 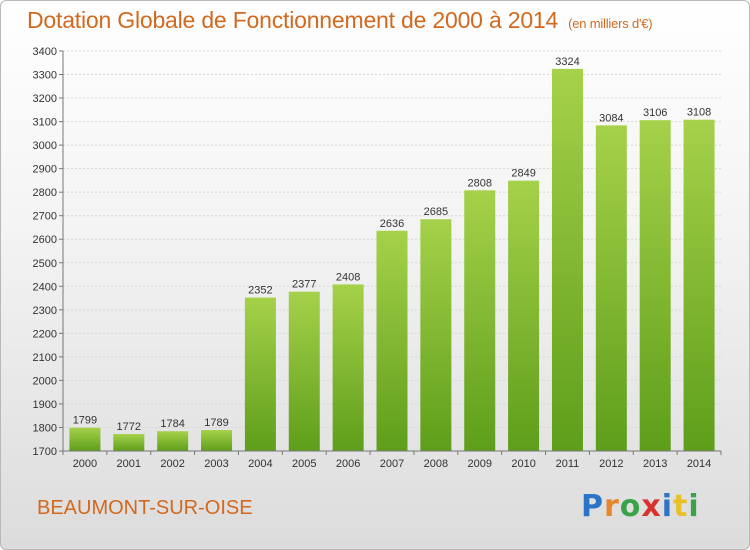 I want to click on logo-letter: x, so click(x=651, y=506).